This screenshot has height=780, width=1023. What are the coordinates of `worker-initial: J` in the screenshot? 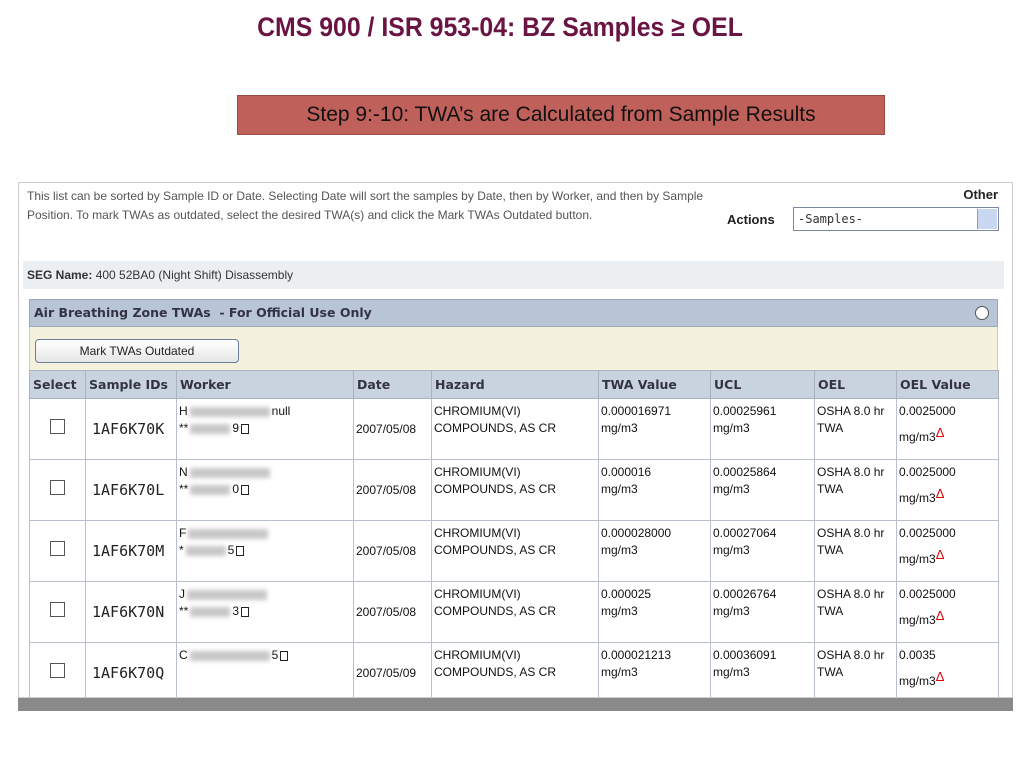 It's located at (182, 594).